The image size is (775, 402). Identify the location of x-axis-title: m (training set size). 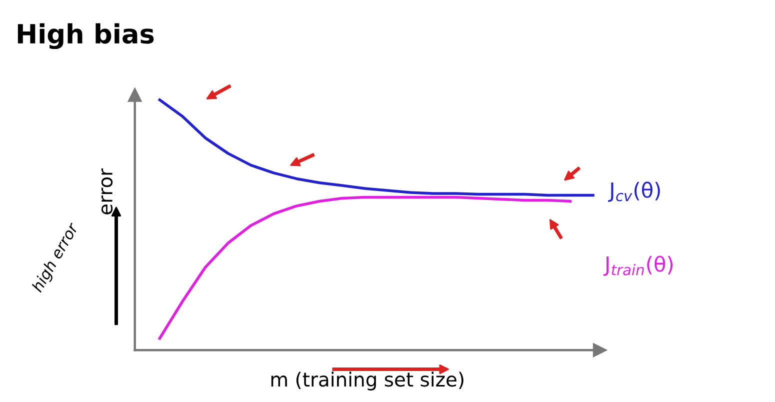
(367, 381).